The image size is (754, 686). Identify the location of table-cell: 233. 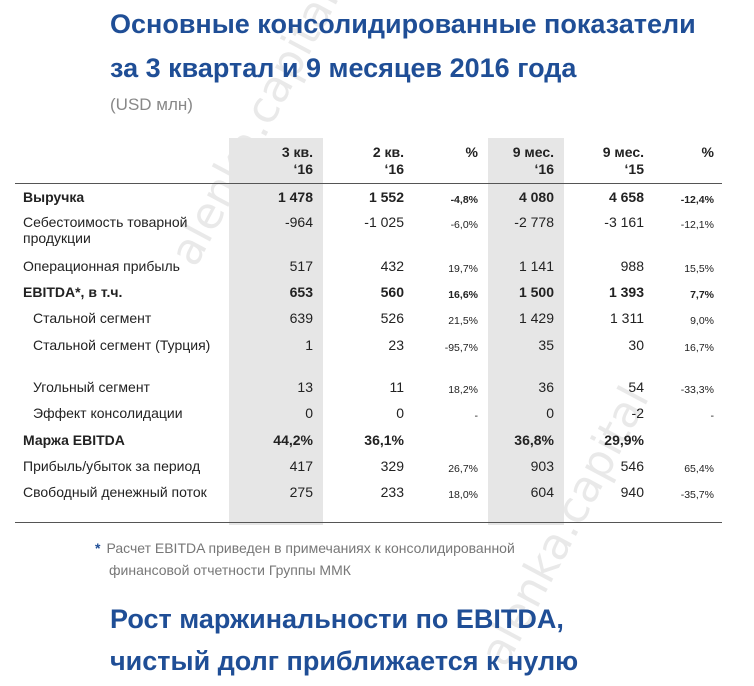
(392, 492).